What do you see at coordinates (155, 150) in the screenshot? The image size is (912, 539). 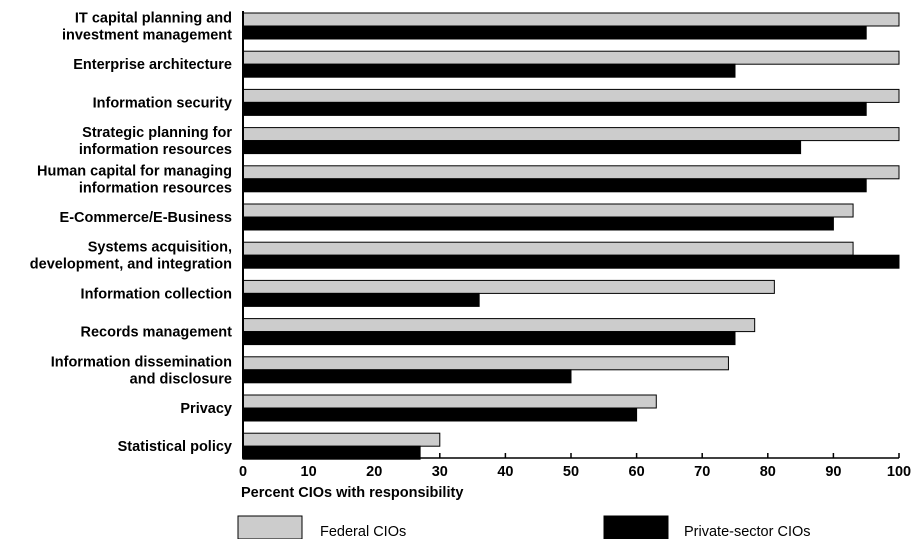 I see `category-label-3-1: information resources` at bounding box center [155, 150].